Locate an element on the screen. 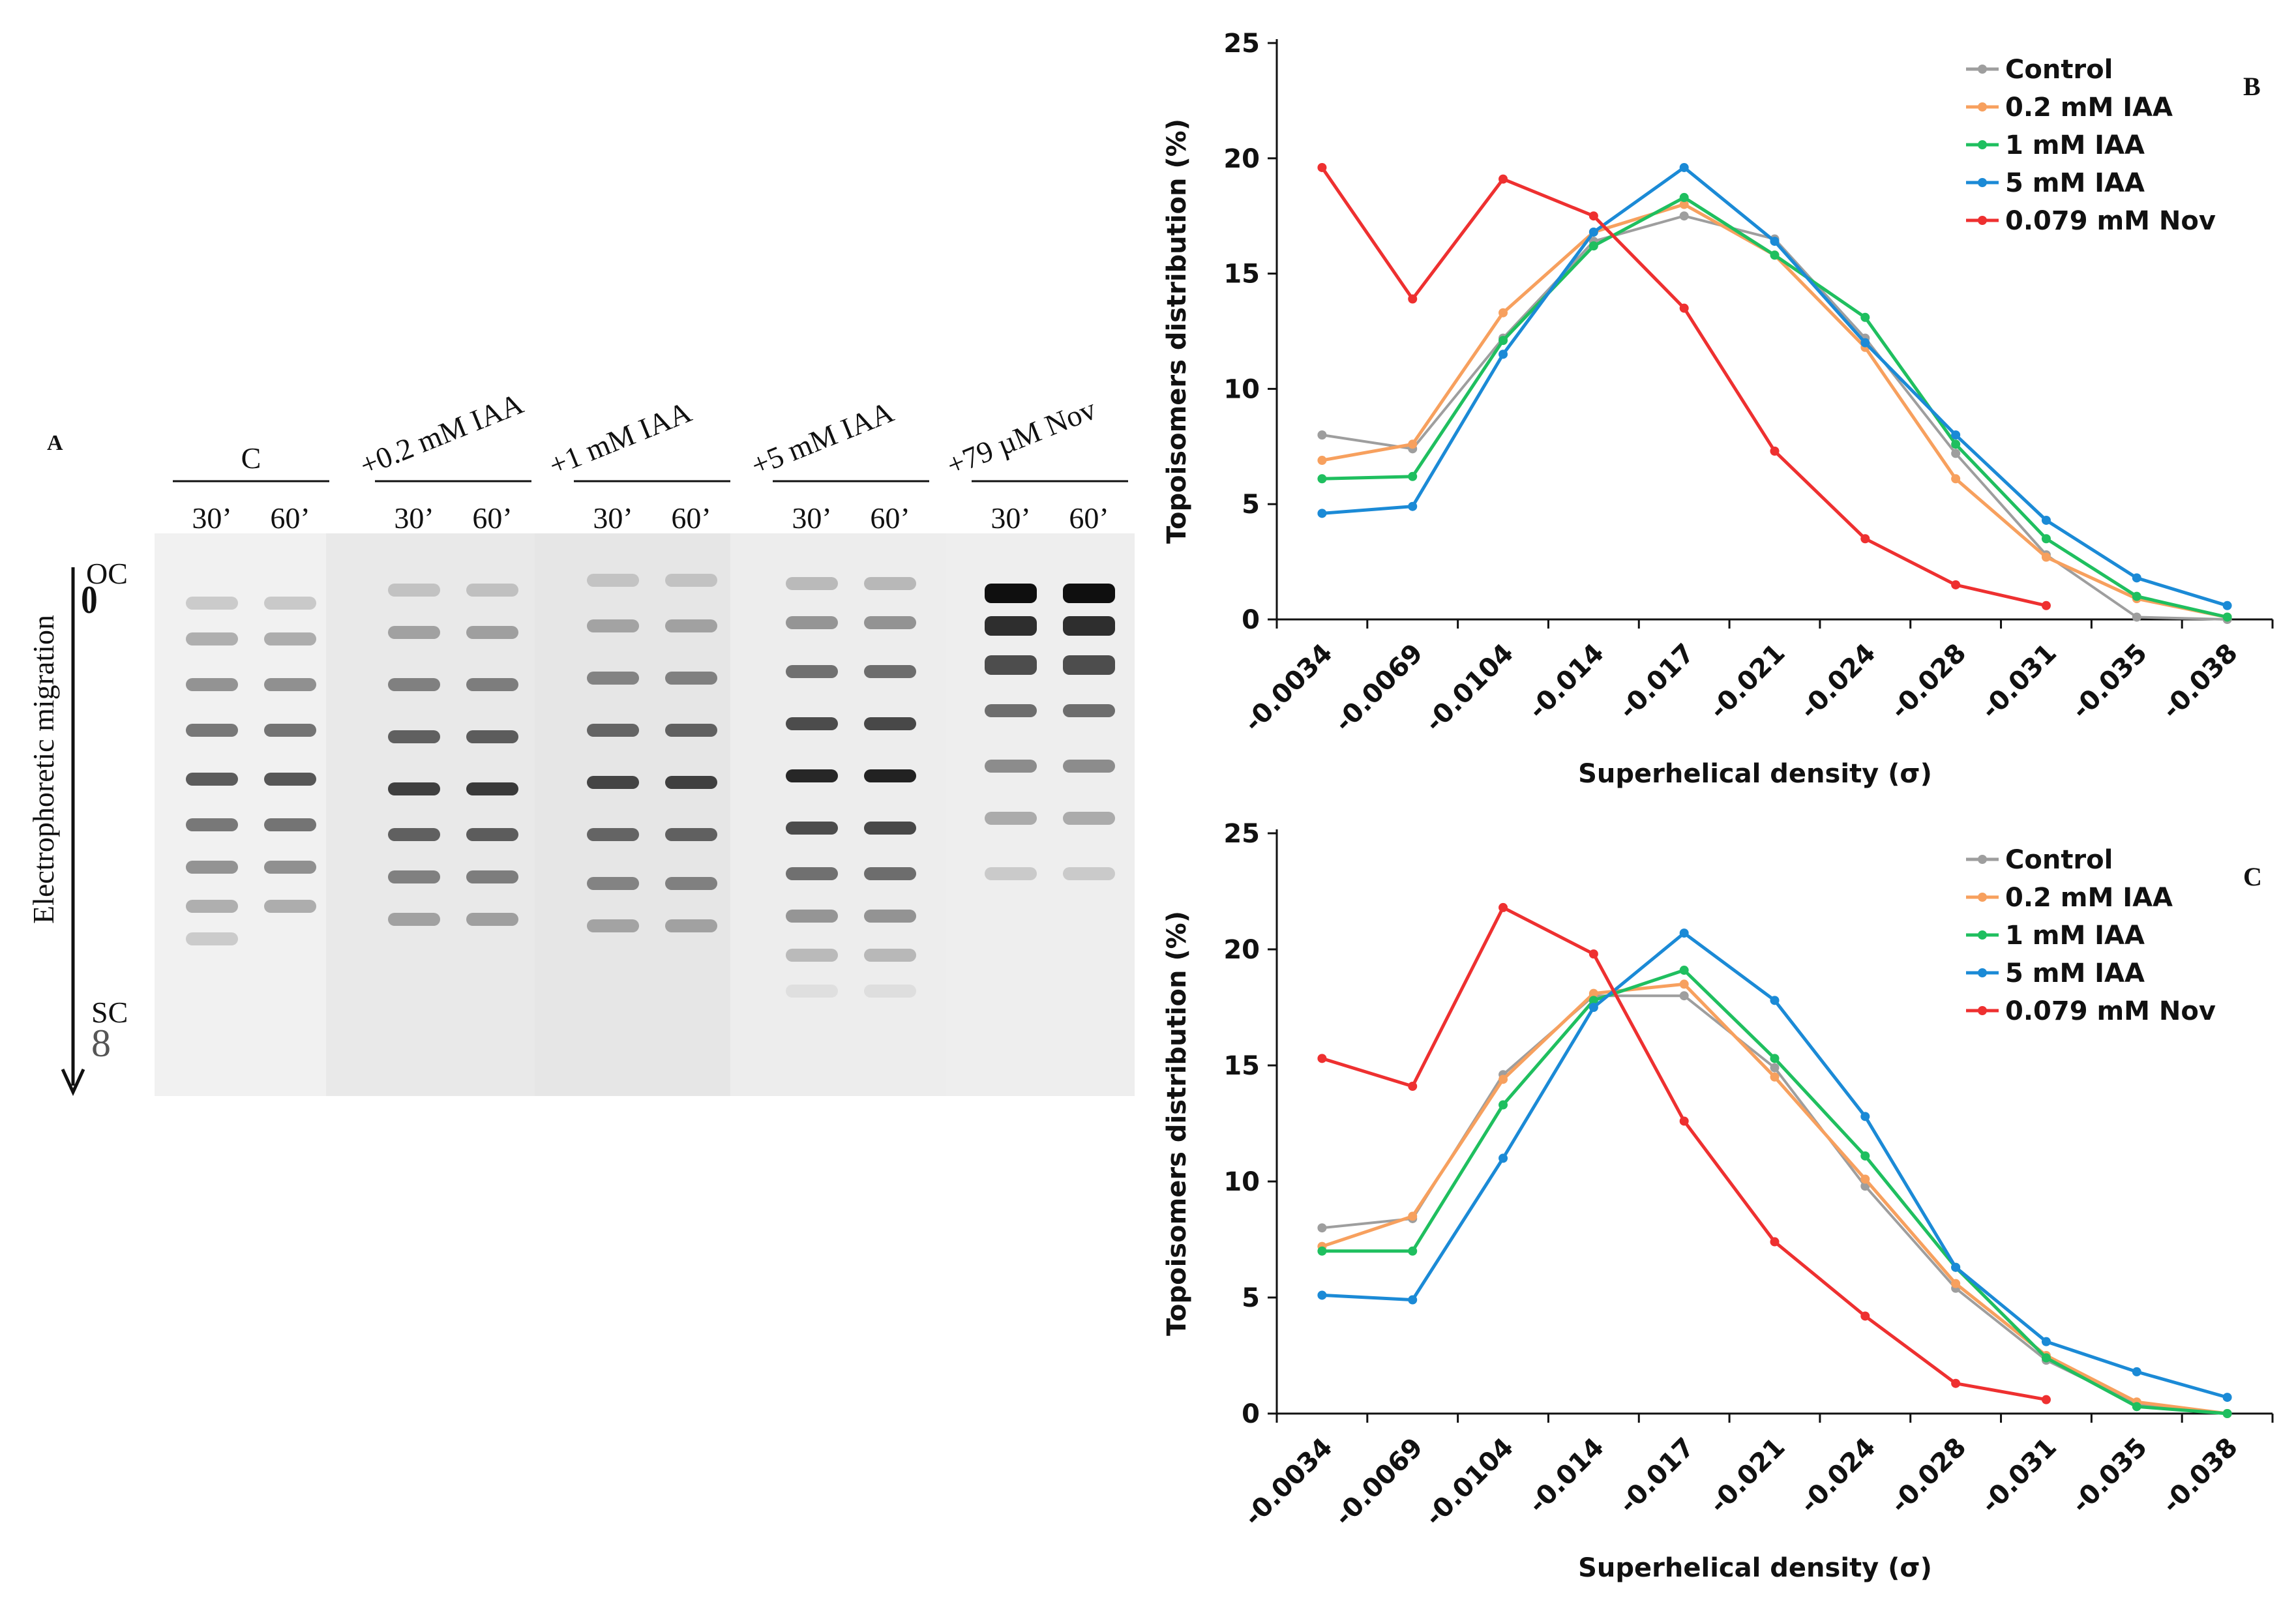 The image size is (2296, 1617). legend-entry: Control is located at coordinates (2059, 860).